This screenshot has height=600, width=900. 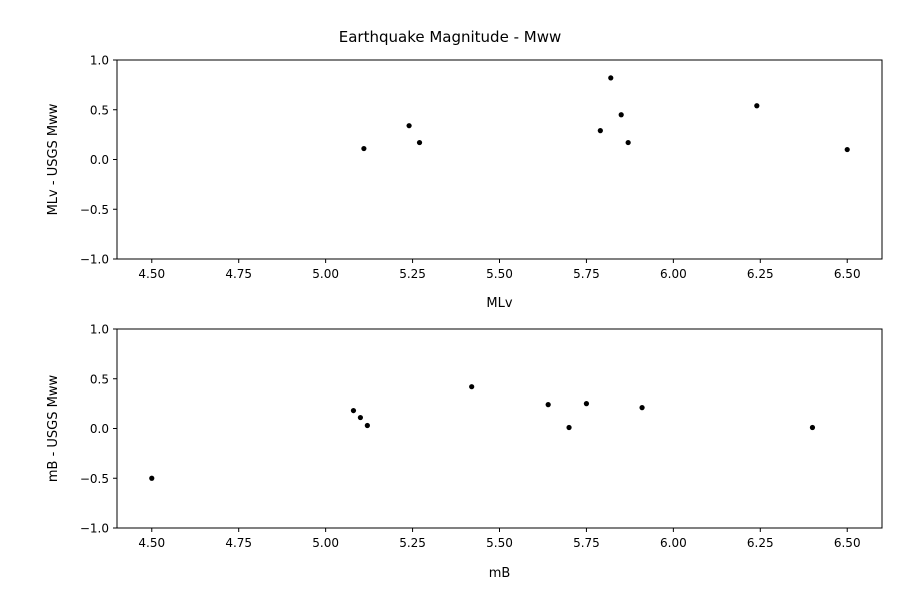 What do you see at coordinates (499, 303) in the screenshot?
I see `x-axis-label: MLv` at bounding box center [499, 303].